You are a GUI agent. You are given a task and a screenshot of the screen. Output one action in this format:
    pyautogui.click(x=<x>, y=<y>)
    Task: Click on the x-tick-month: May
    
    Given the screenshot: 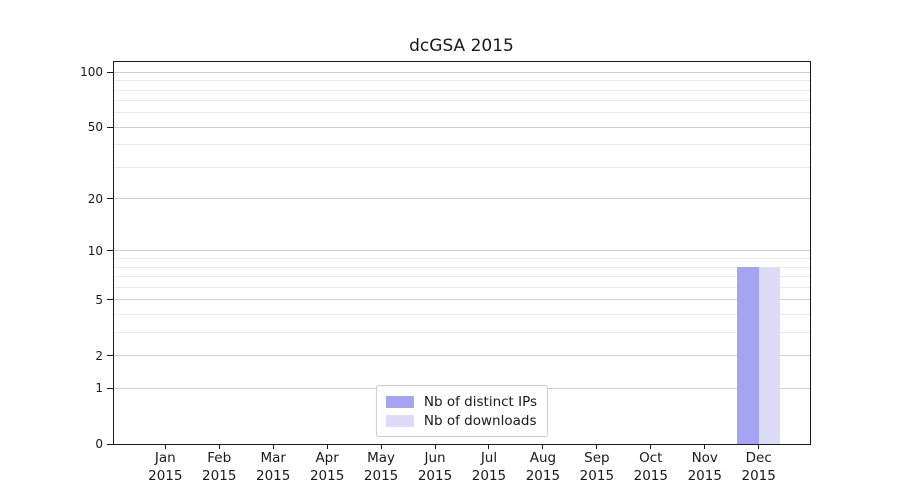 What is the action you would take?
    pyautogui.click(x=381, y=458)
    